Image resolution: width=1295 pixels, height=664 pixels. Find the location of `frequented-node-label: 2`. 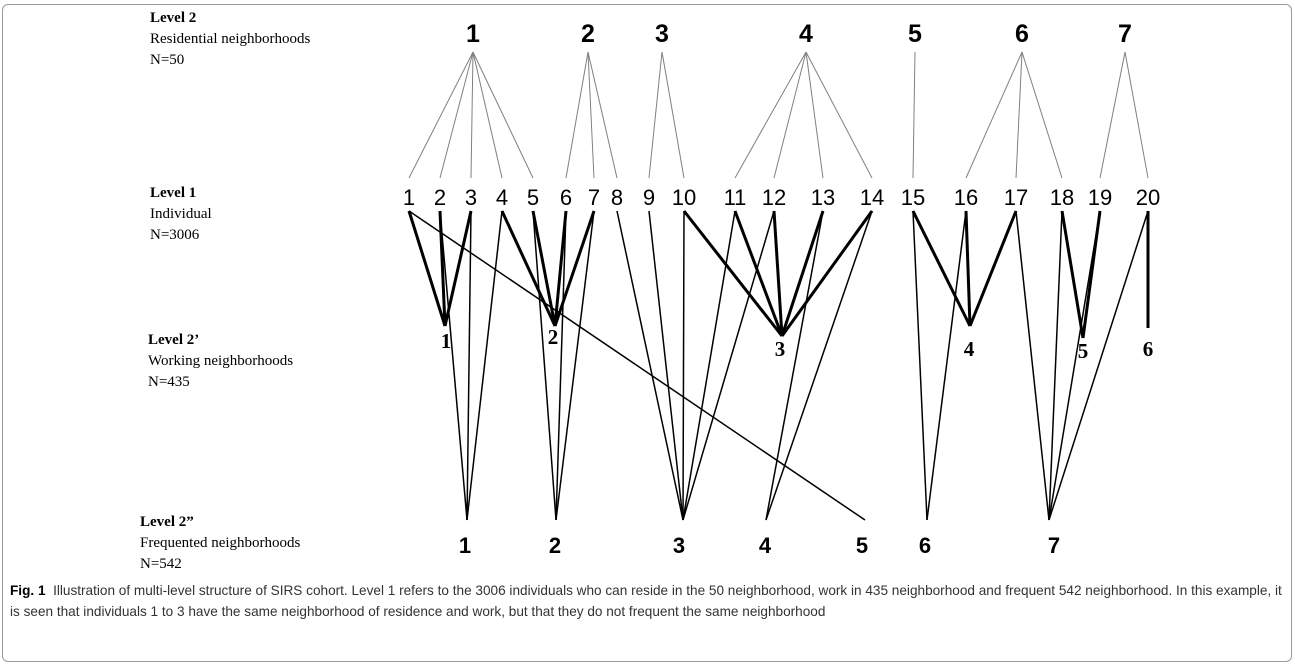

frequented-node-label: 2 is located at coordinates (555, 545).